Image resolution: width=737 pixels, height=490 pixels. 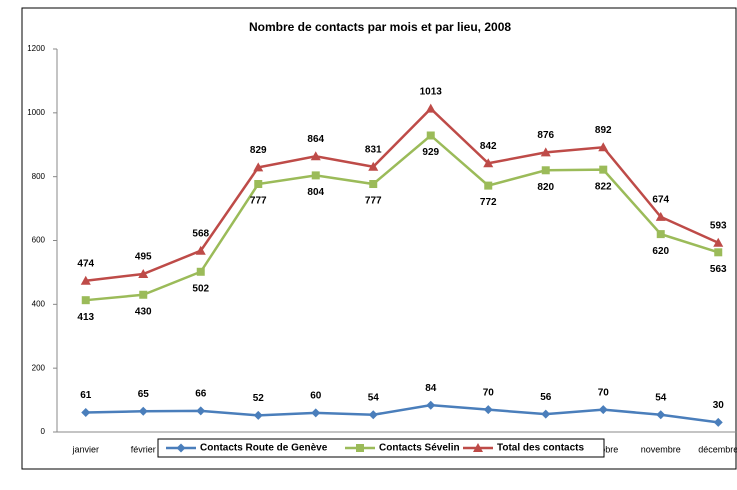 I want to click on legend-box, so click(x=381, y=448).